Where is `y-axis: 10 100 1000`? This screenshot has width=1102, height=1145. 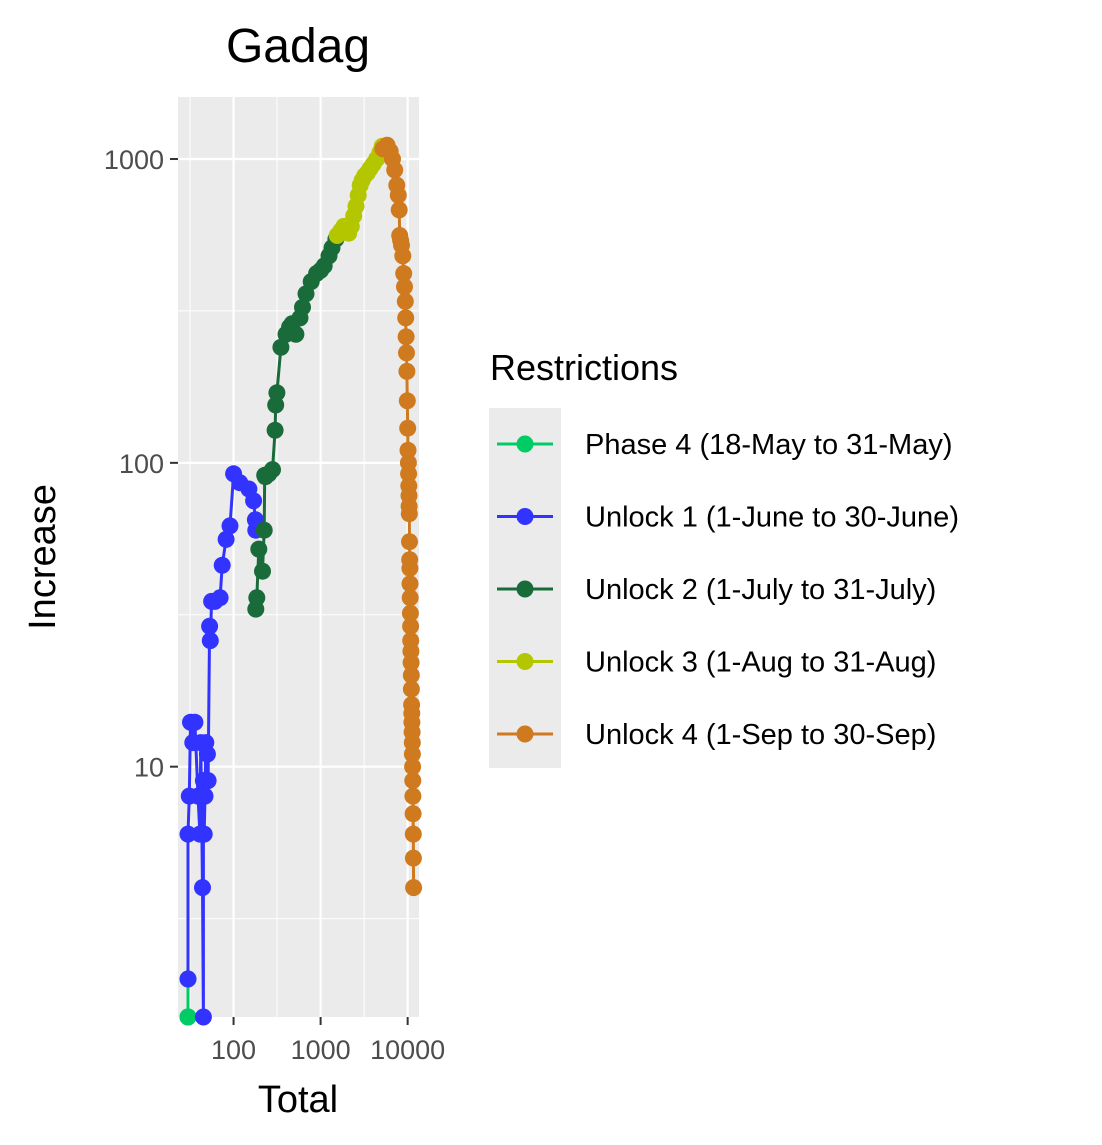
y-axis: 10 100 1000 is located at coordinates (141, 464).